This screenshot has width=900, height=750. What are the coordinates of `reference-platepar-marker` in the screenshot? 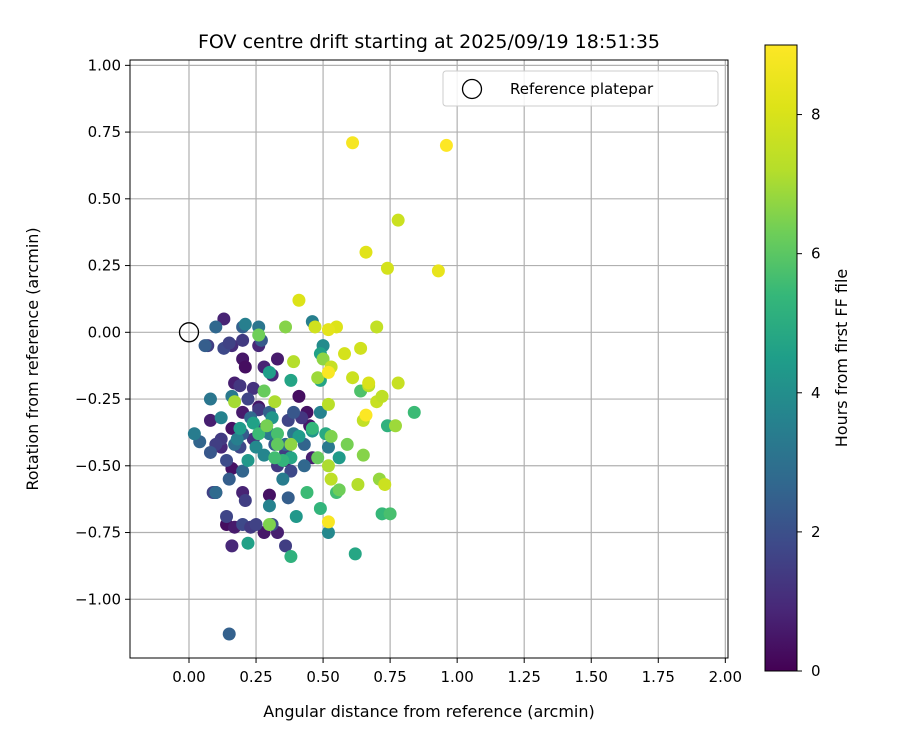 It's located at (189, 332).